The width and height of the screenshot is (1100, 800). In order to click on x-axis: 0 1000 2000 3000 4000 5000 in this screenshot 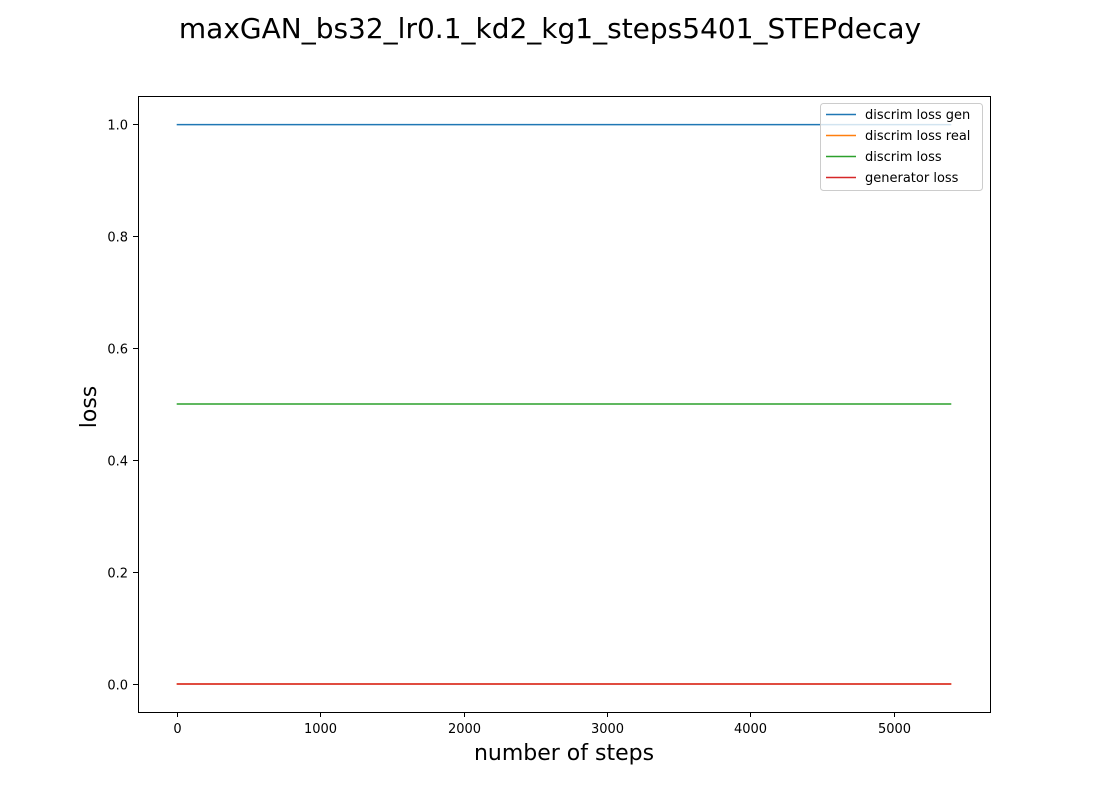, I will do `click(542, 724)`.